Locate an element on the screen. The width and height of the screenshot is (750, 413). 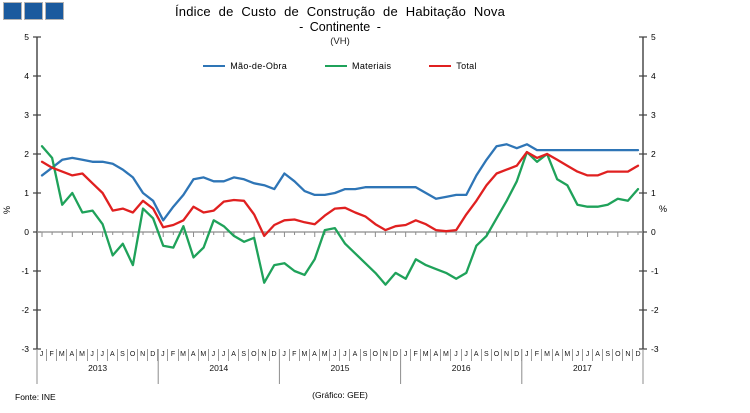
legend-label: Materiais is located at coordinates (372, 66).